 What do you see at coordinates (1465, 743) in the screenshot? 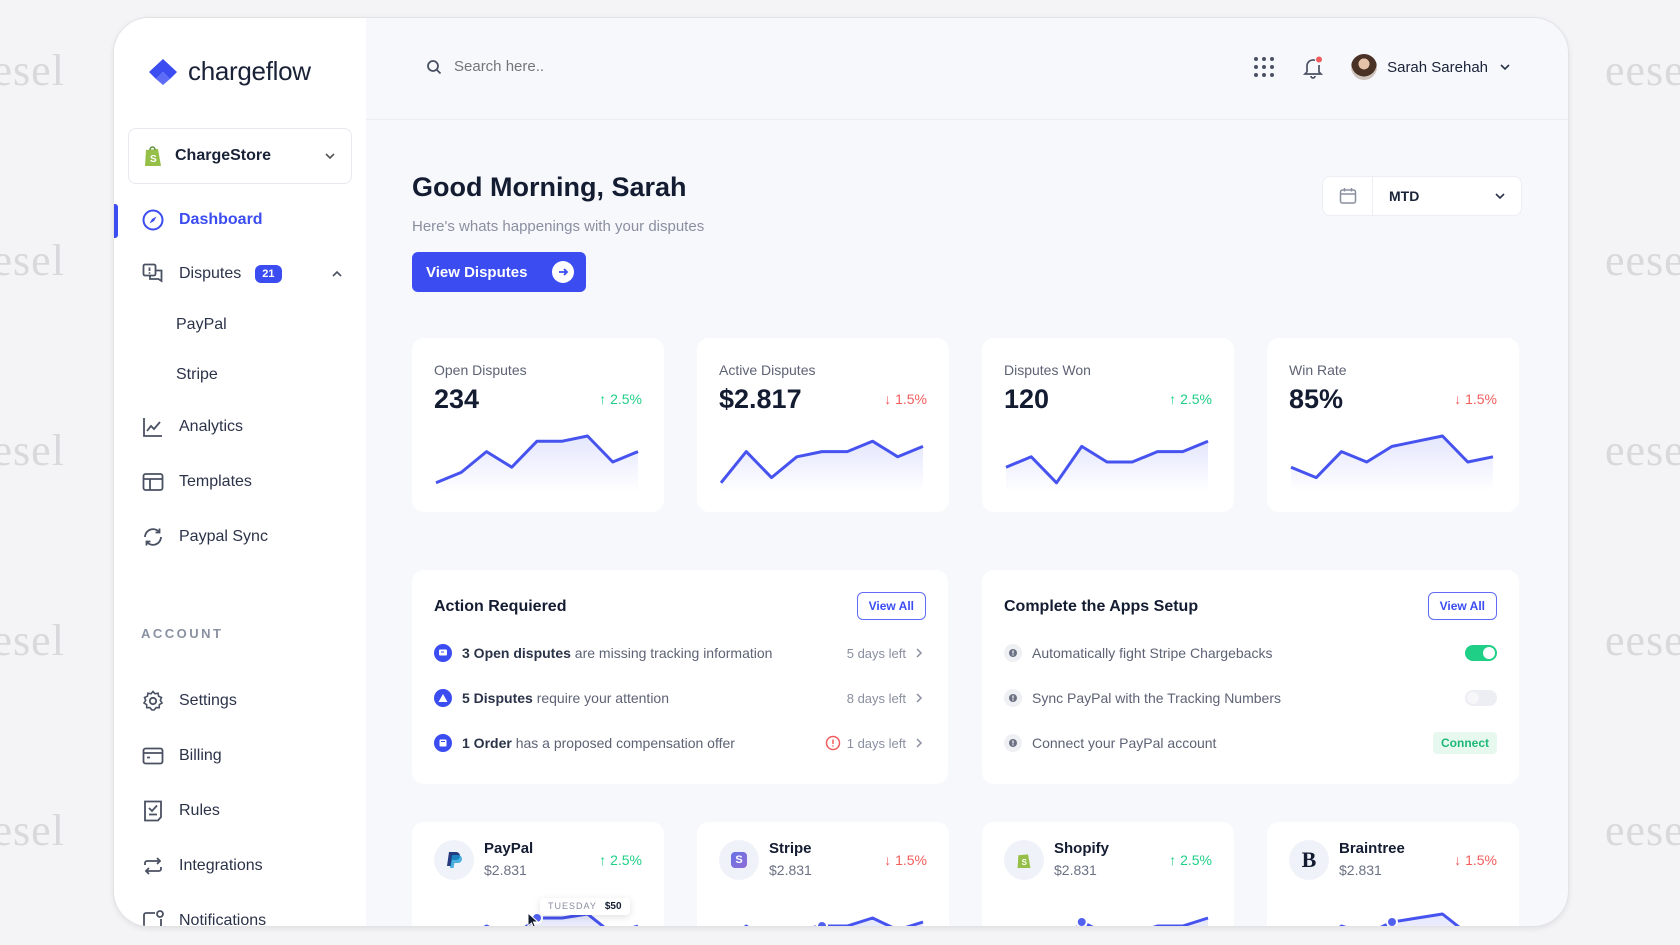
I see `connect-button: Connect` at bounding box center [1465, 743].